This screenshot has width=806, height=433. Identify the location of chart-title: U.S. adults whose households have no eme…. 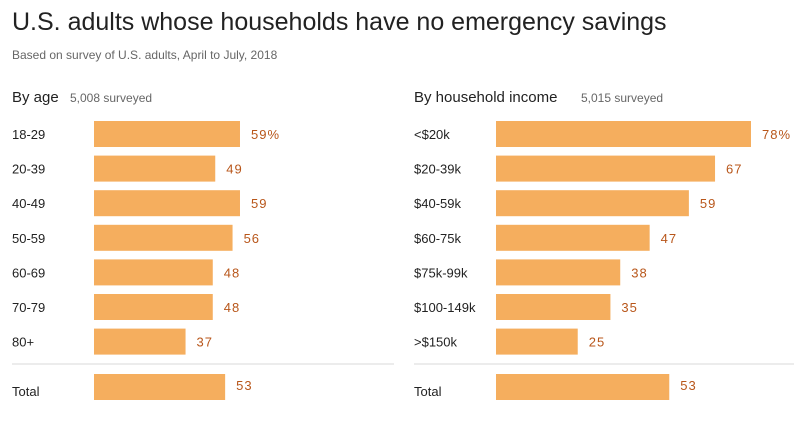
(339, 22).